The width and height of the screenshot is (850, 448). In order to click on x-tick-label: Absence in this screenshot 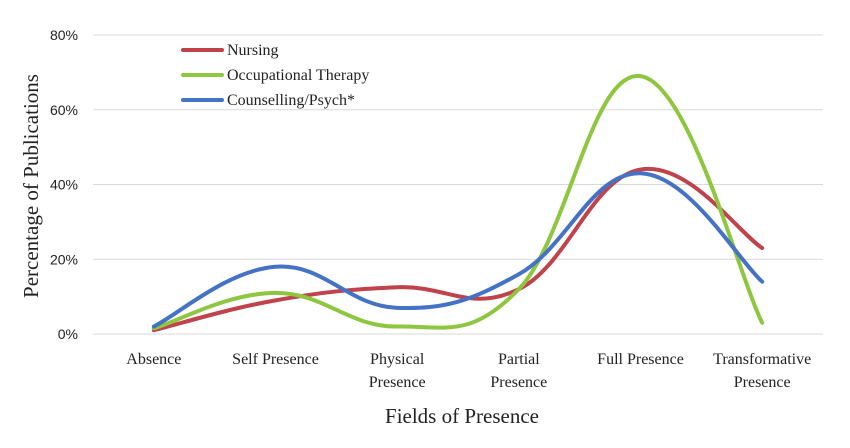, I will do `click(153, 359)`.